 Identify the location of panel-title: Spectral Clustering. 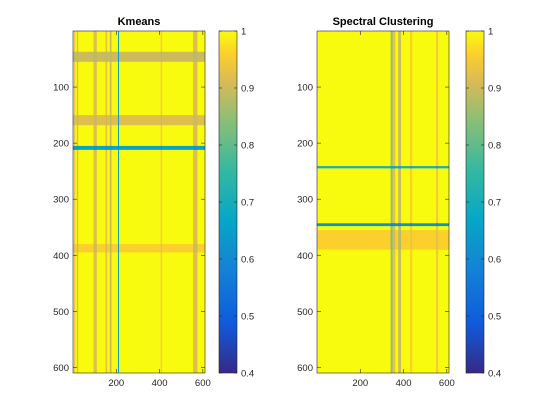
(383, 22).